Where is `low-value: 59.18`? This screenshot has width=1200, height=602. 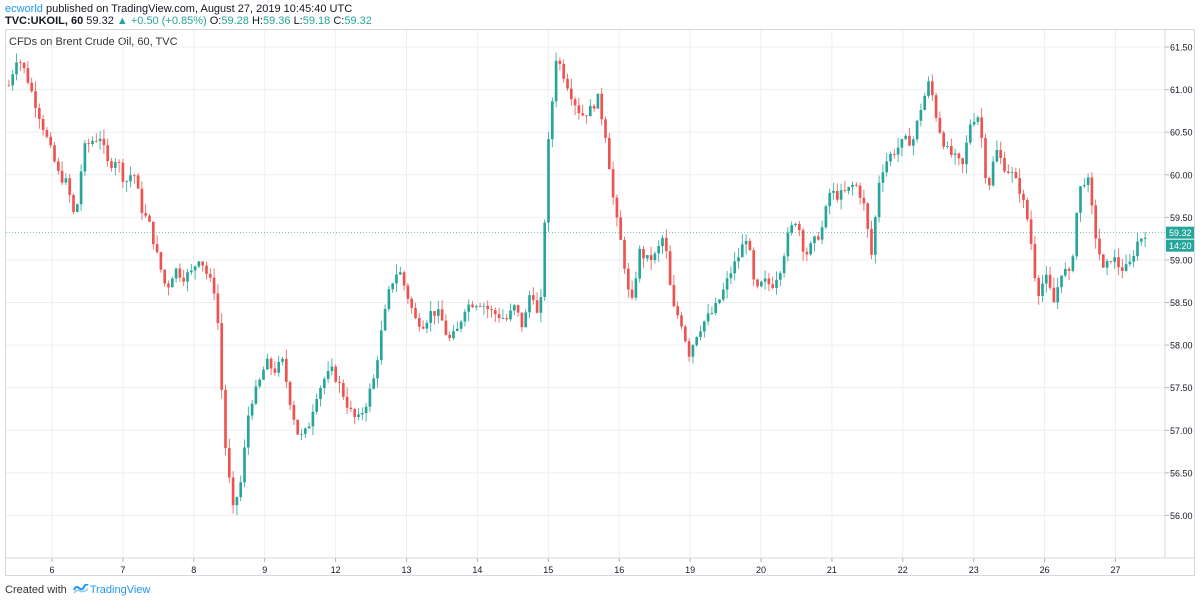 low-value: 59.18 is located at coordinates (316, 21).